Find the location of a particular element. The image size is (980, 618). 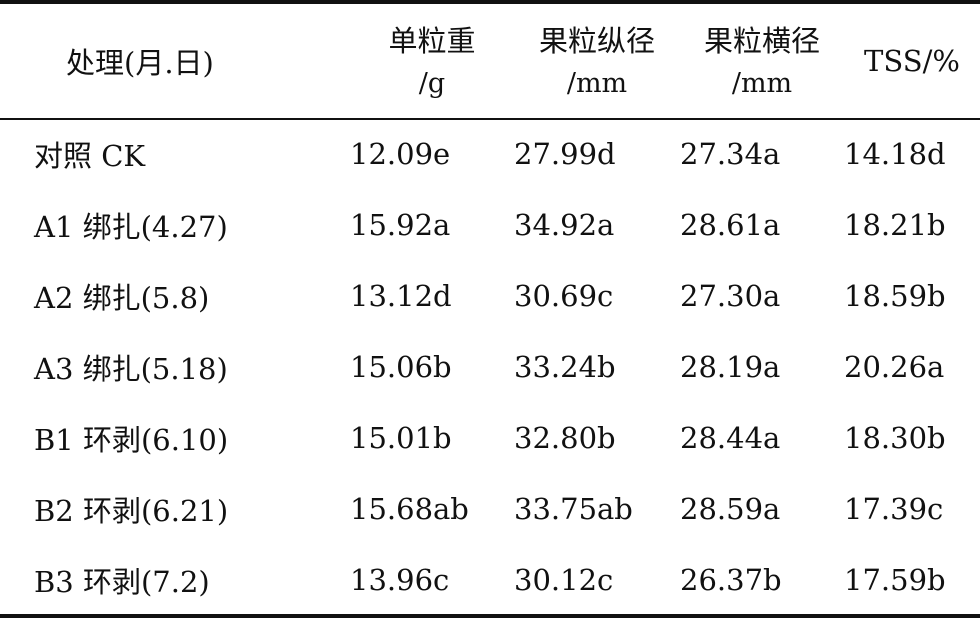

table-cell: 13.96c is located at coordinates (400, 579).